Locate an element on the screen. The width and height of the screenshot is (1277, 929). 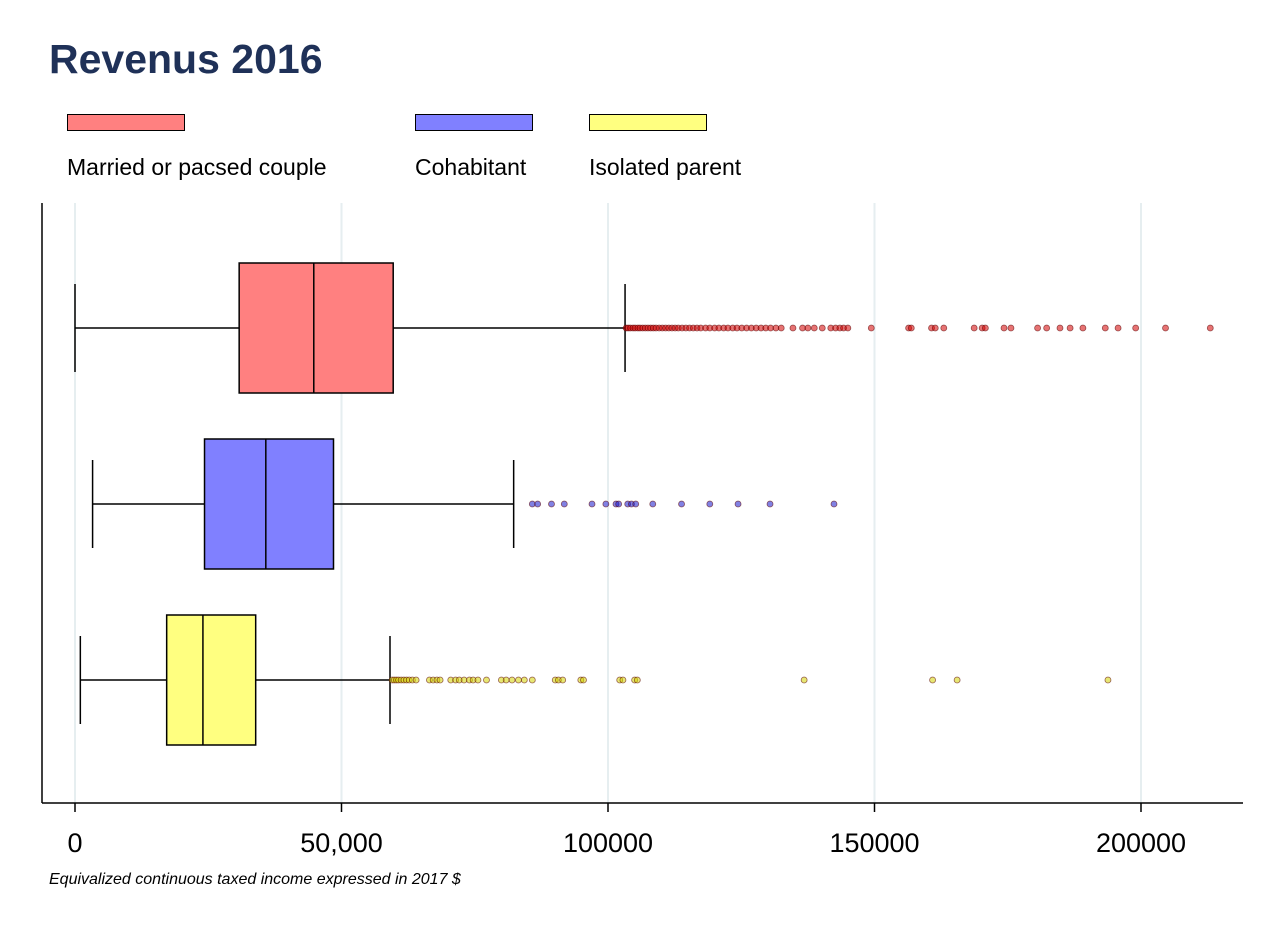
legend-swatch-isolated is located at coordinates (648, 122).